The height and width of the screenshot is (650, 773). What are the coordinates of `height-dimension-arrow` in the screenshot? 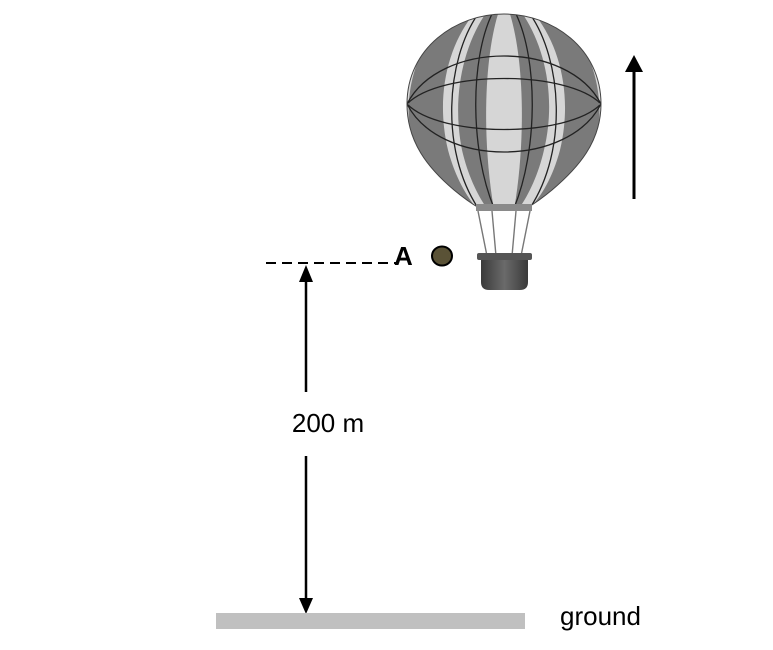 It's located at (306, 439).